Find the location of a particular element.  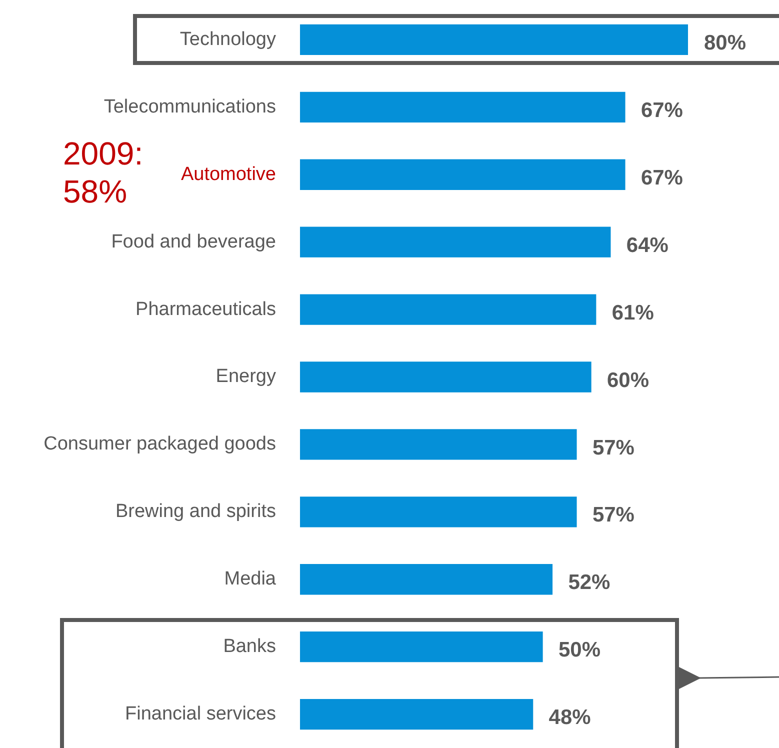

data-label: 50% is located at coordinates (579, 650).